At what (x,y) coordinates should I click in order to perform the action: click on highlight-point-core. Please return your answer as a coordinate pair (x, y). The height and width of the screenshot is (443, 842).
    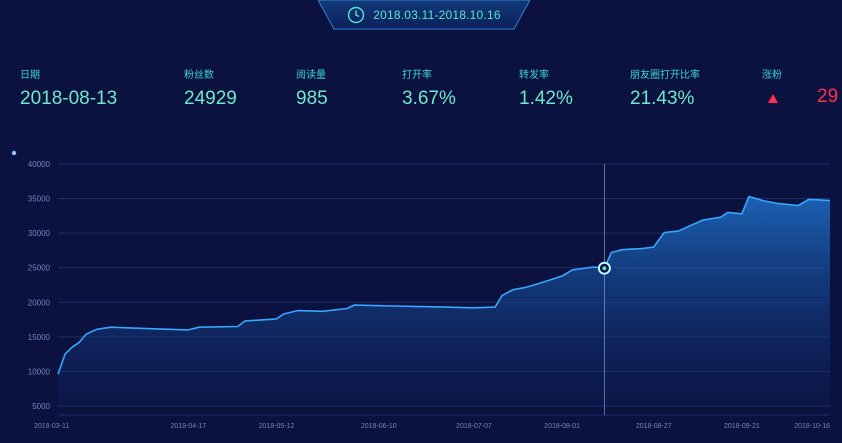
    Looking at the image, I should click on (604, 268).